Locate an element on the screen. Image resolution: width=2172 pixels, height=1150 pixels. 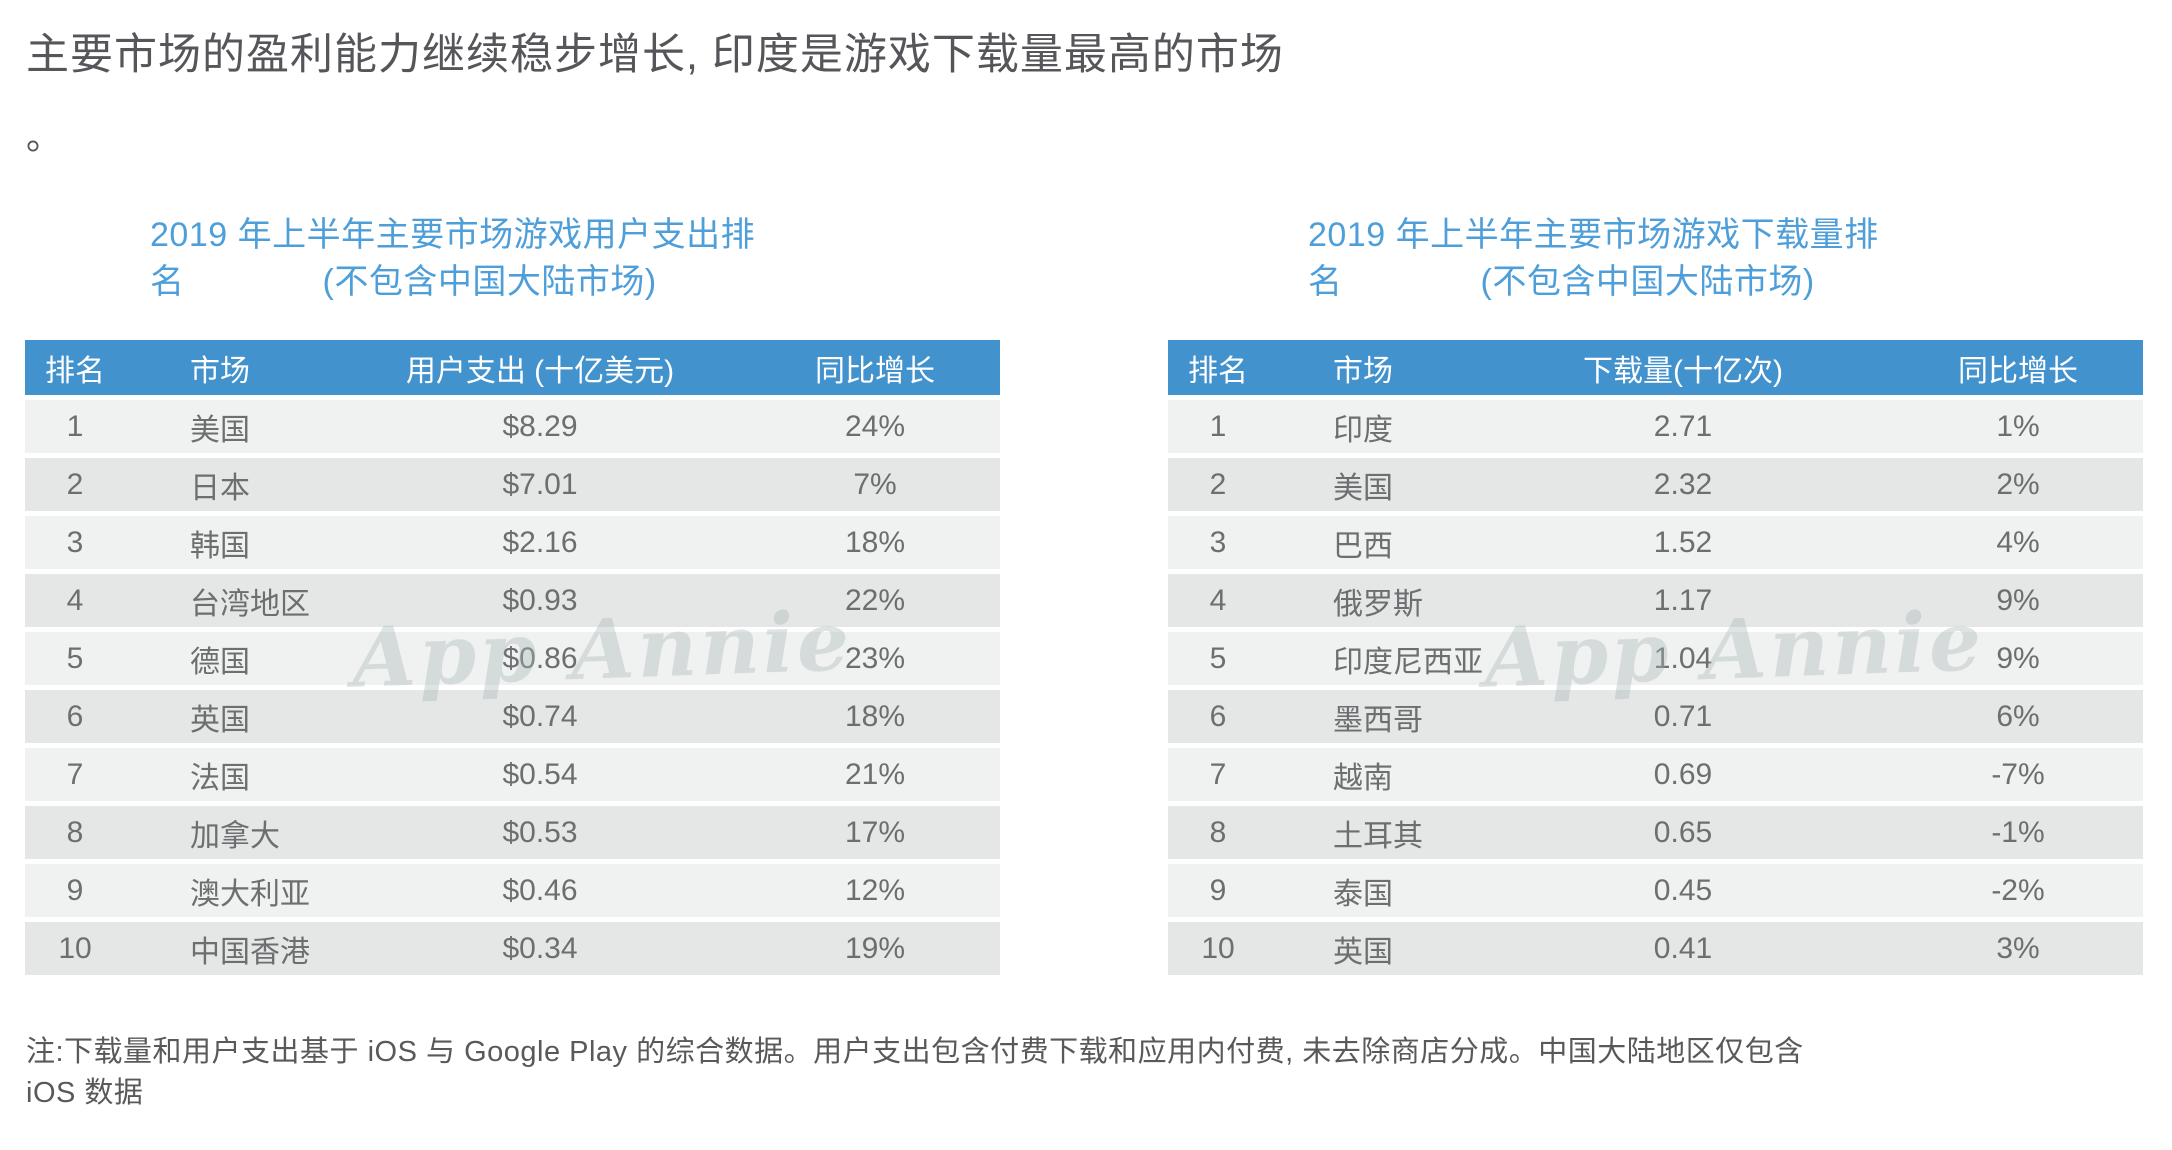
market-cell: 印度 is located at coordinates (1363, 430).